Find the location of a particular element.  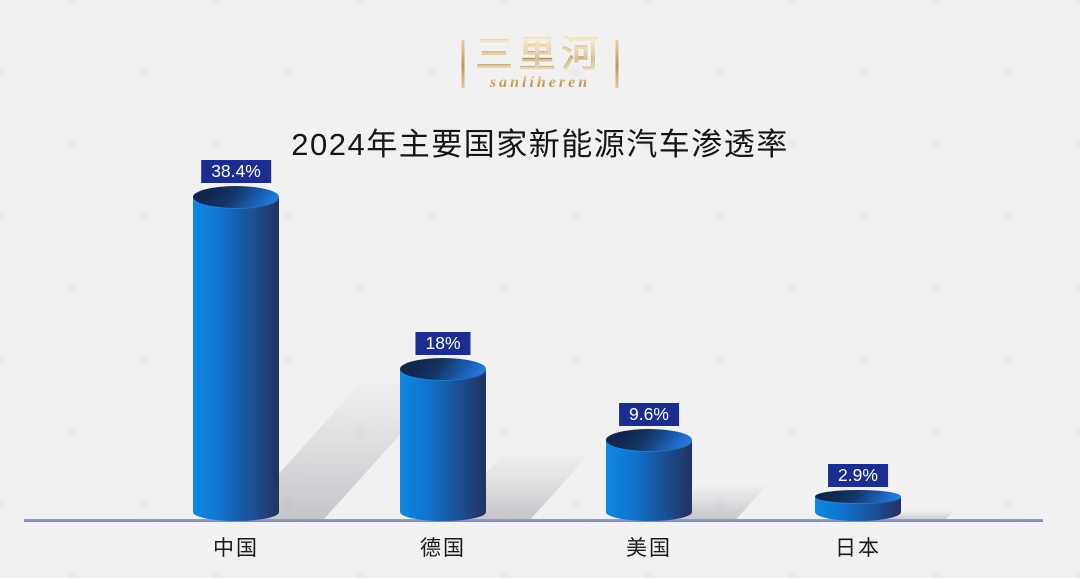

bar-cylinder-top-japan is located at coordinates (858, 496).